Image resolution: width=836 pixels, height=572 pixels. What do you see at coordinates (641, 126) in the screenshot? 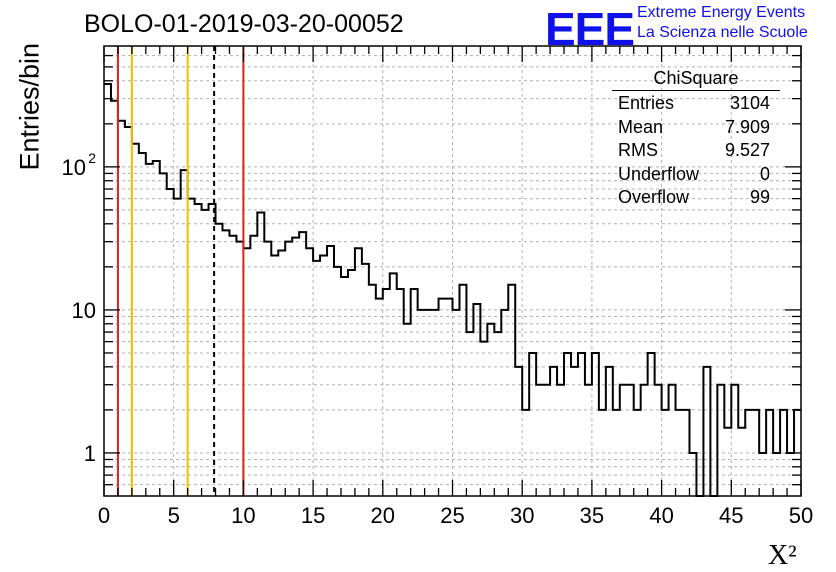
I see `stats-label: Mean` at bounding box center [641, 126].